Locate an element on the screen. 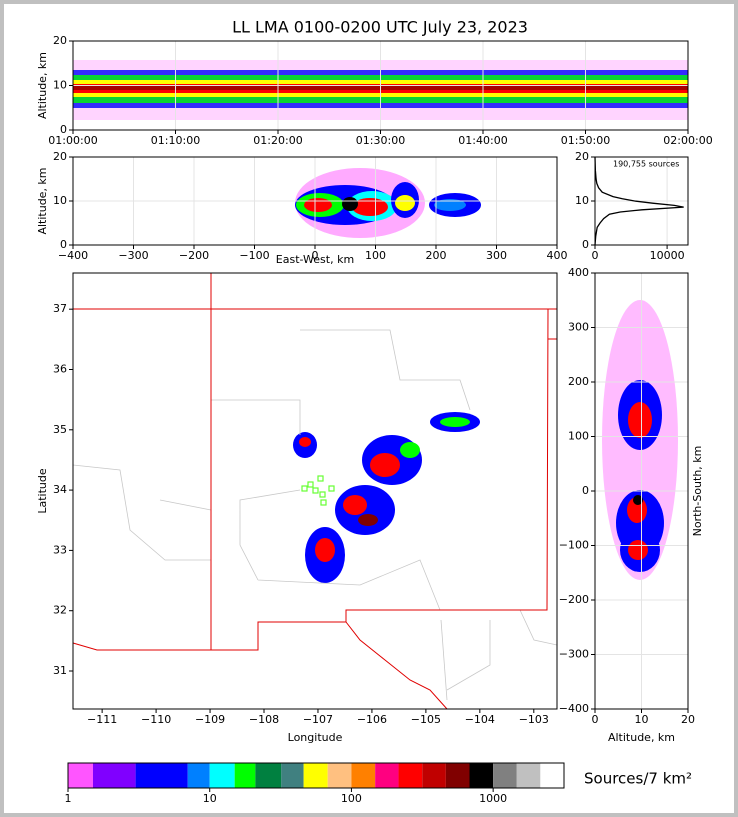 Image resolution: width=738 pixels, height=817 pixels. x-tick-label: −104 is located at coordinates (480, 719).